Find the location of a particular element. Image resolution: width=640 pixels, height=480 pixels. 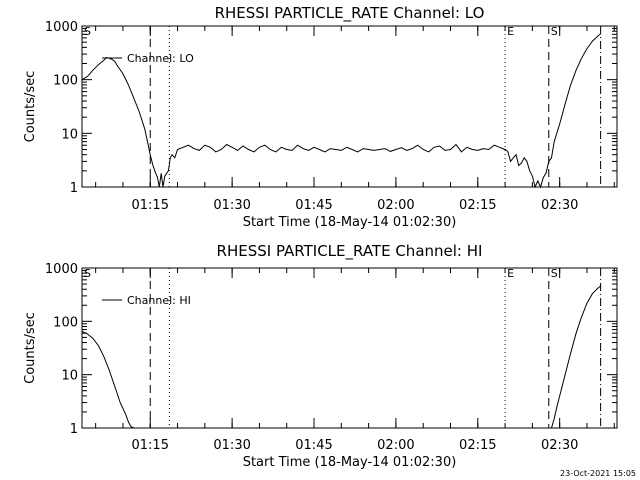

chart-title: RHESSI PARTICLE_RATE Channel: LO is located at coordinates (350, 13).